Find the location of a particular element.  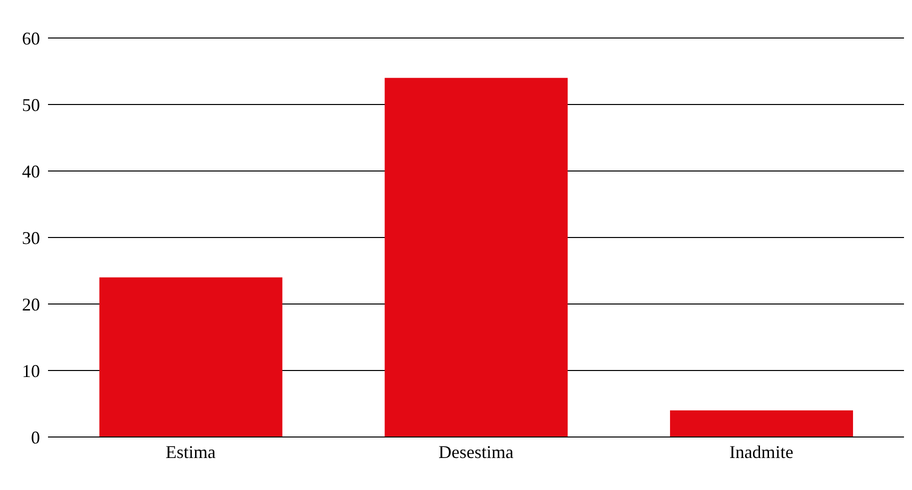

x-tick-label: Estima is located at coordinates (191, 452).